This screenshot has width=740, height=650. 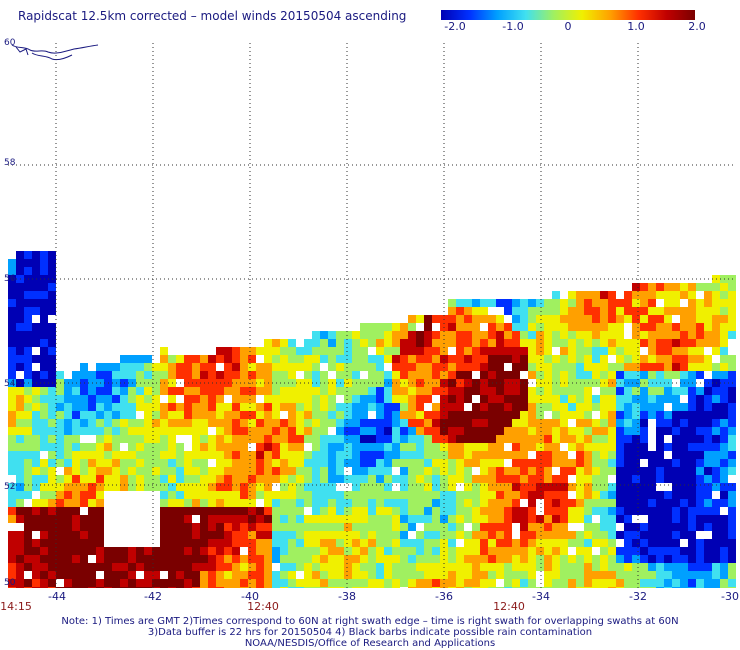 What do you see at coordinates (636, 26) in the screenshot?
I see `colorbar-tick: 1.0` at bounding box center [636, 26].